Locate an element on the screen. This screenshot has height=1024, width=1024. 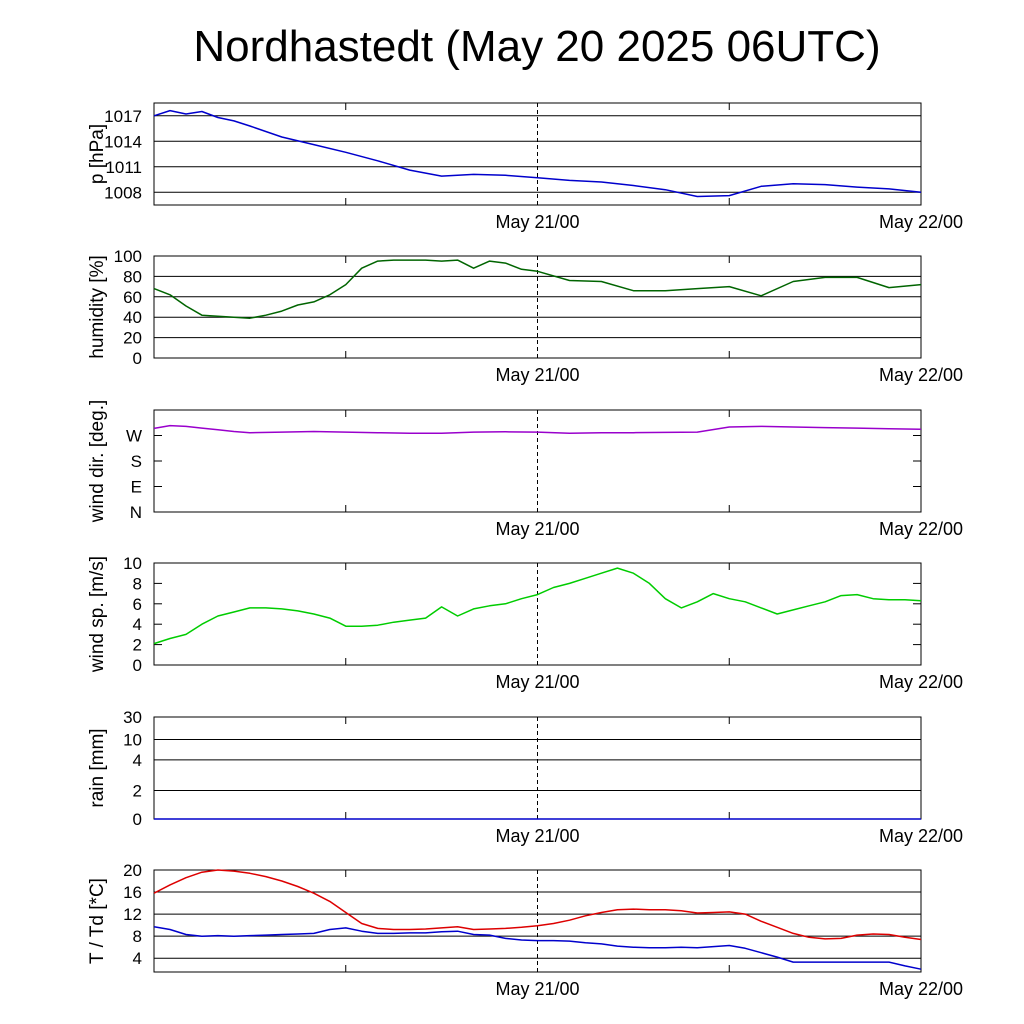
y-tick-label: 1008 is located at coordinates (123, 192).